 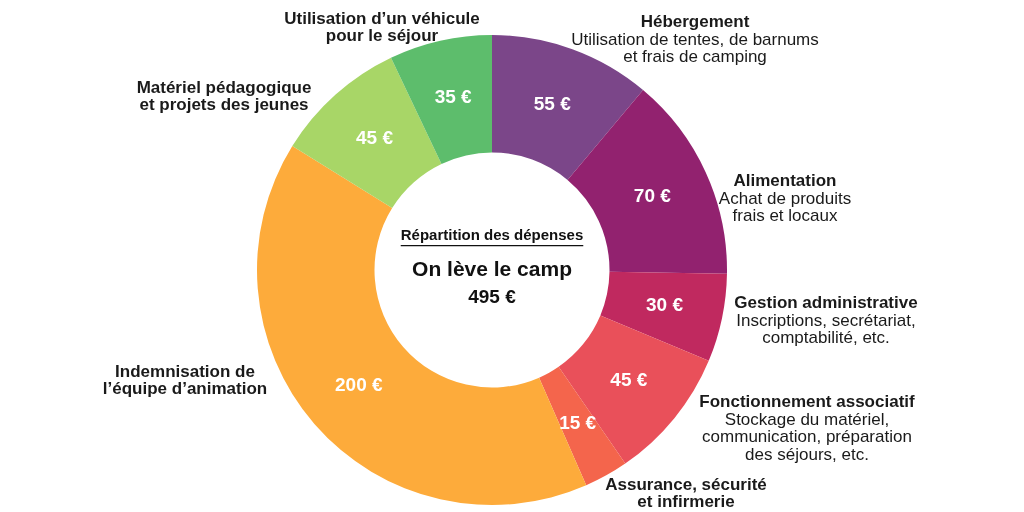 What do you see at coordinates (492, 235) in the screenshot?
I see `text: Répartition des dépenses` at bounding box center [492, 235].